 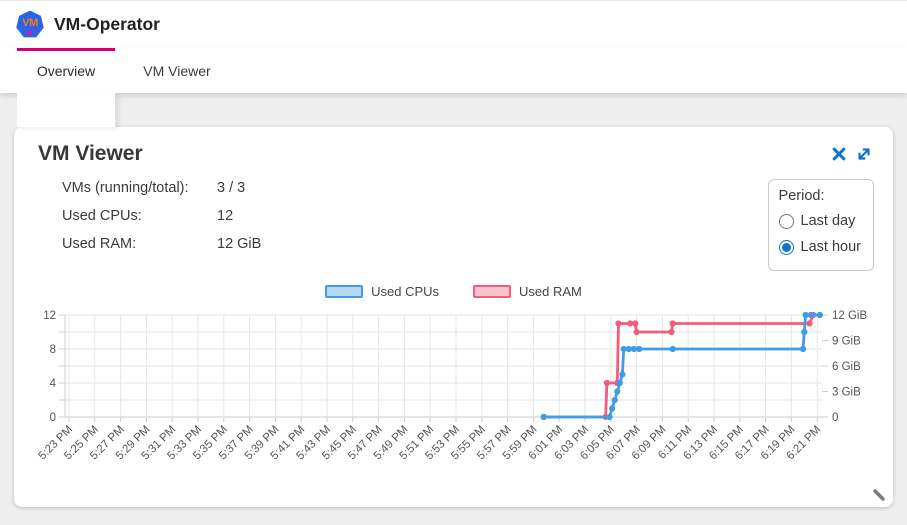 I want to click on active-tab-indicator, so click(x=66, y=49).